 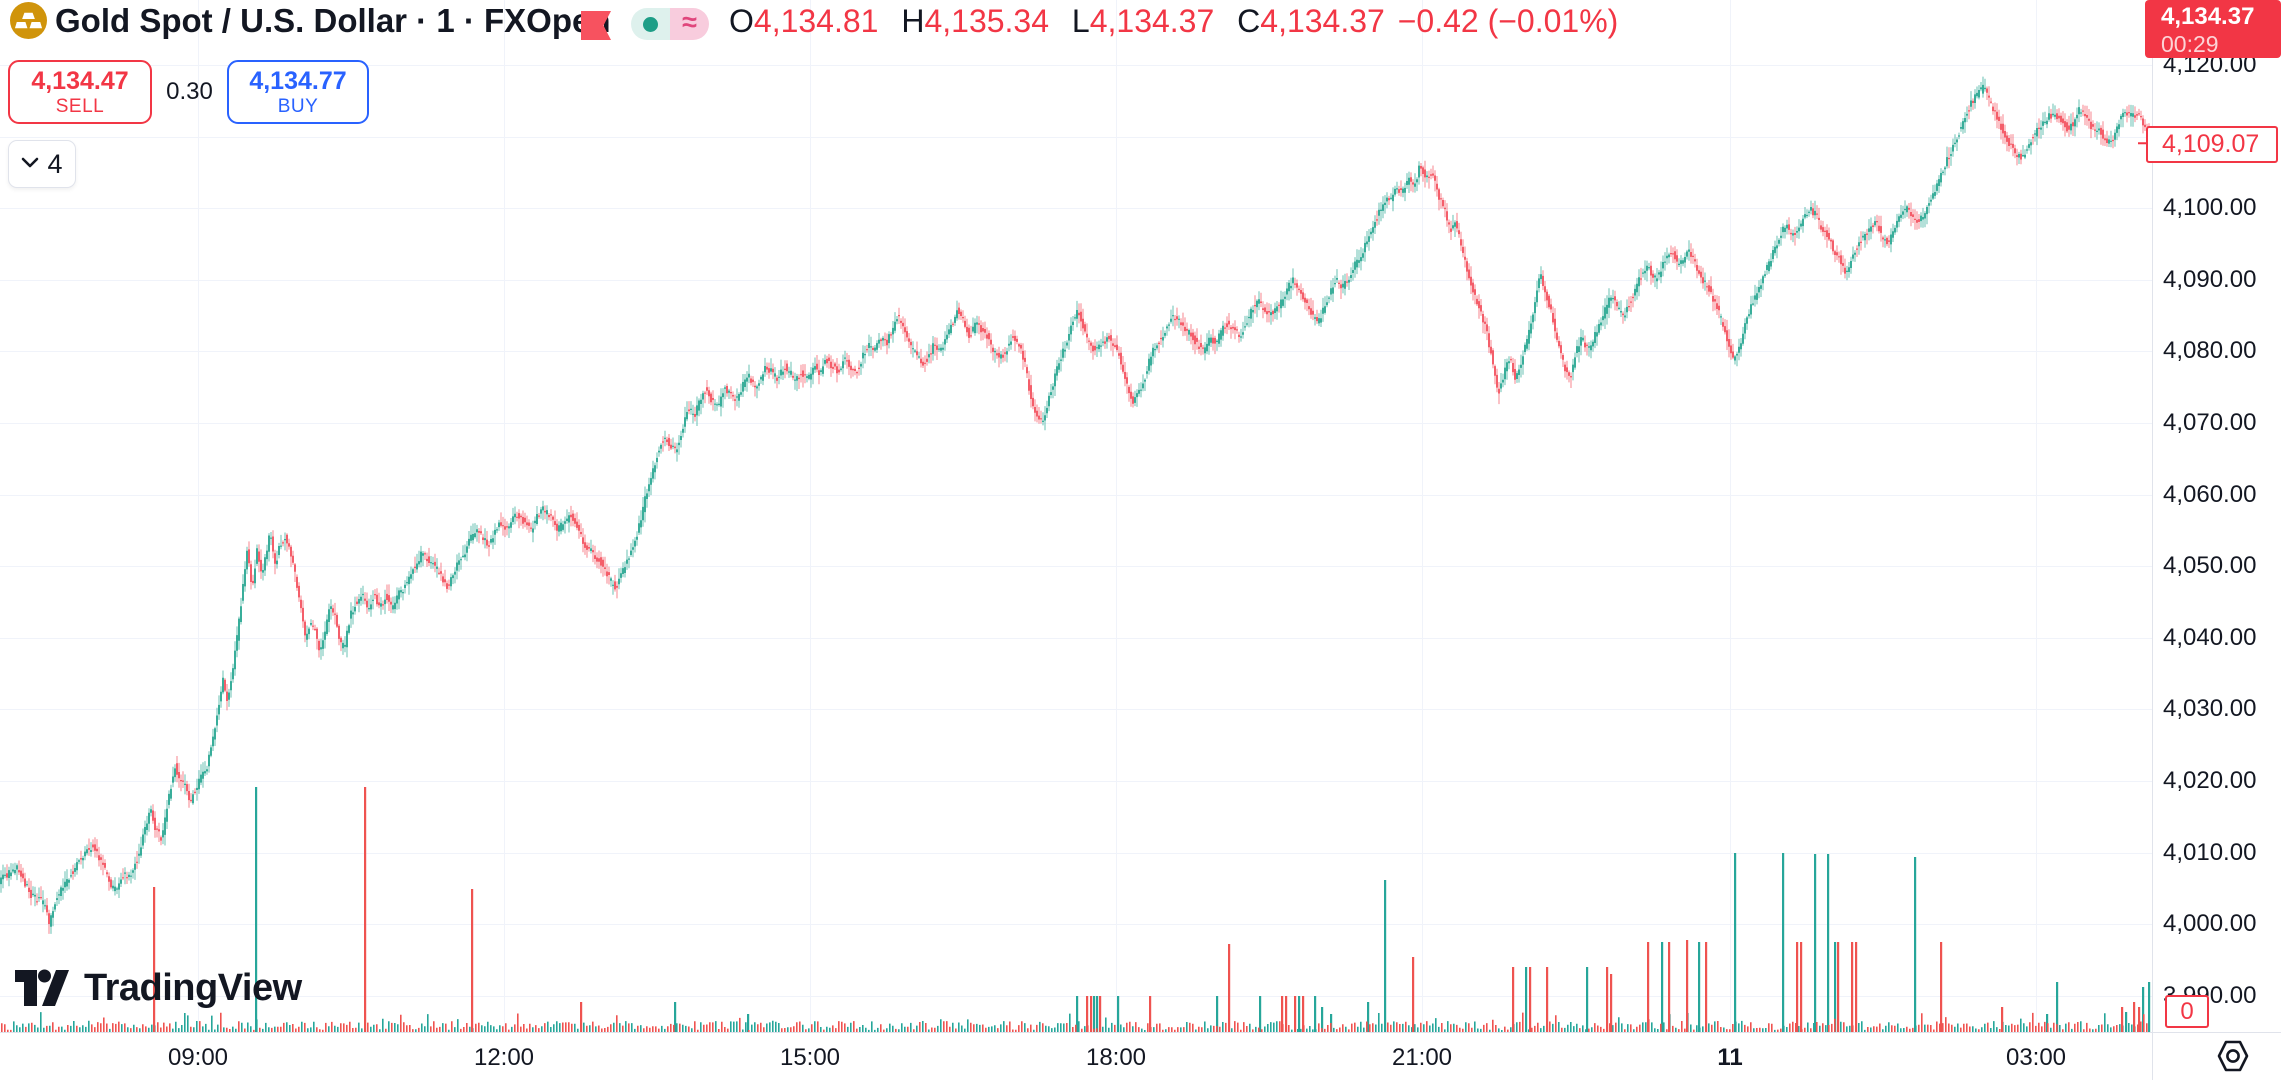 I want to click on last-price-line, so click(x=2145, y=143).